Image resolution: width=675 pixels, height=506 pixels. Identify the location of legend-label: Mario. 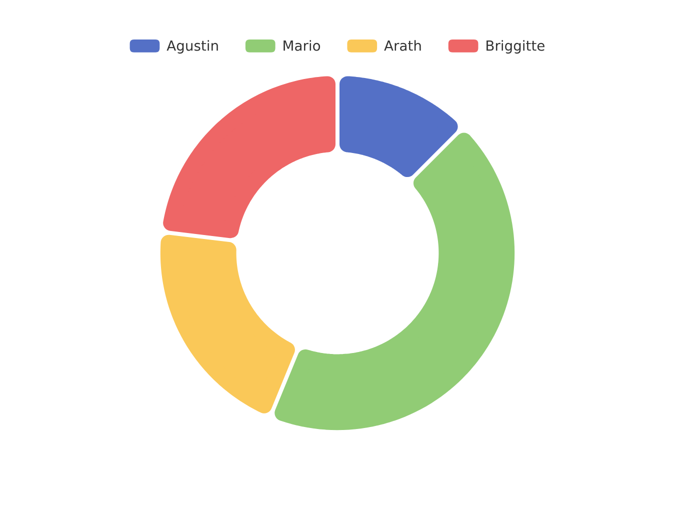
(302, 45).